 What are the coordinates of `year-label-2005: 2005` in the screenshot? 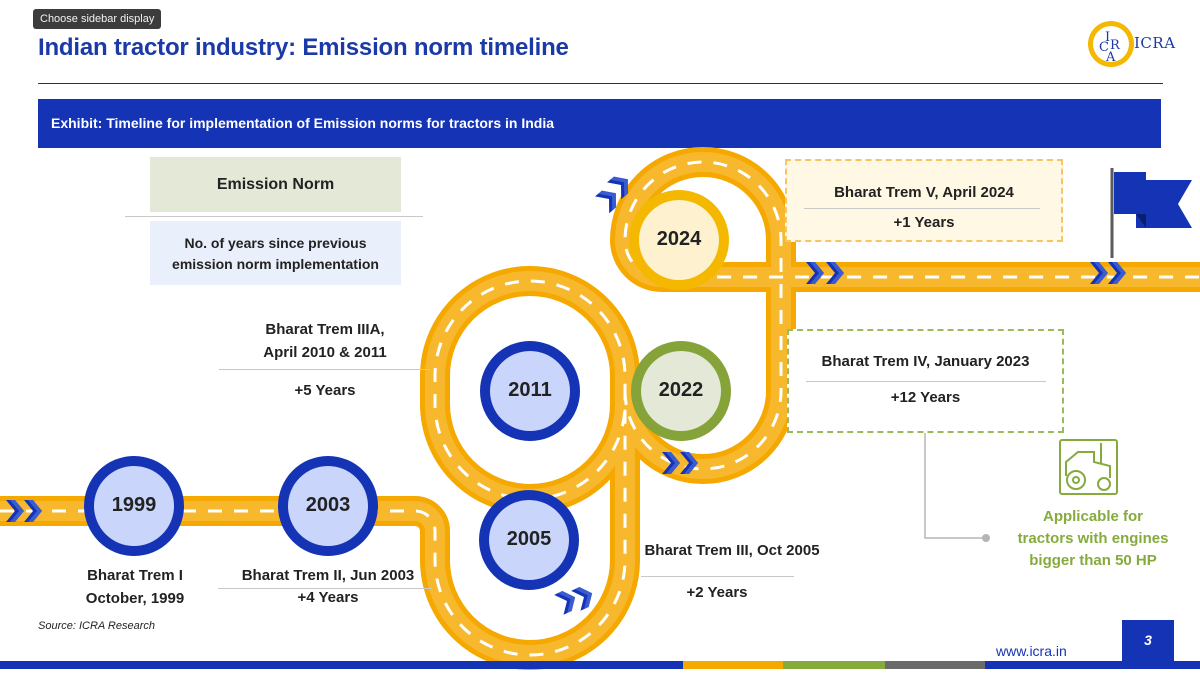 It's located at (529, 539).